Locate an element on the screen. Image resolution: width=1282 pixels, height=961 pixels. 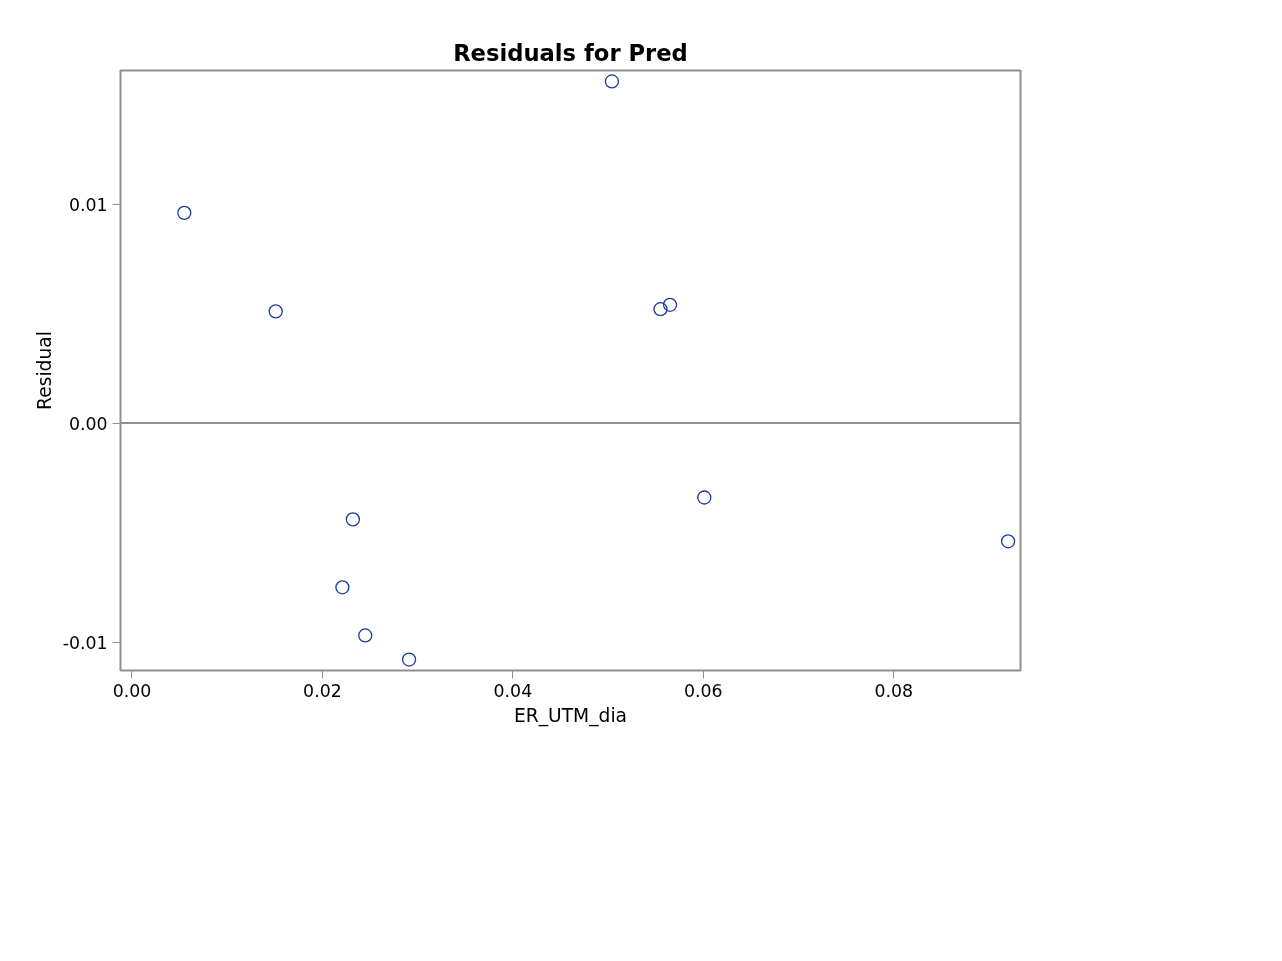
y-axis-title: Residual is located at coordinates (44, 370).